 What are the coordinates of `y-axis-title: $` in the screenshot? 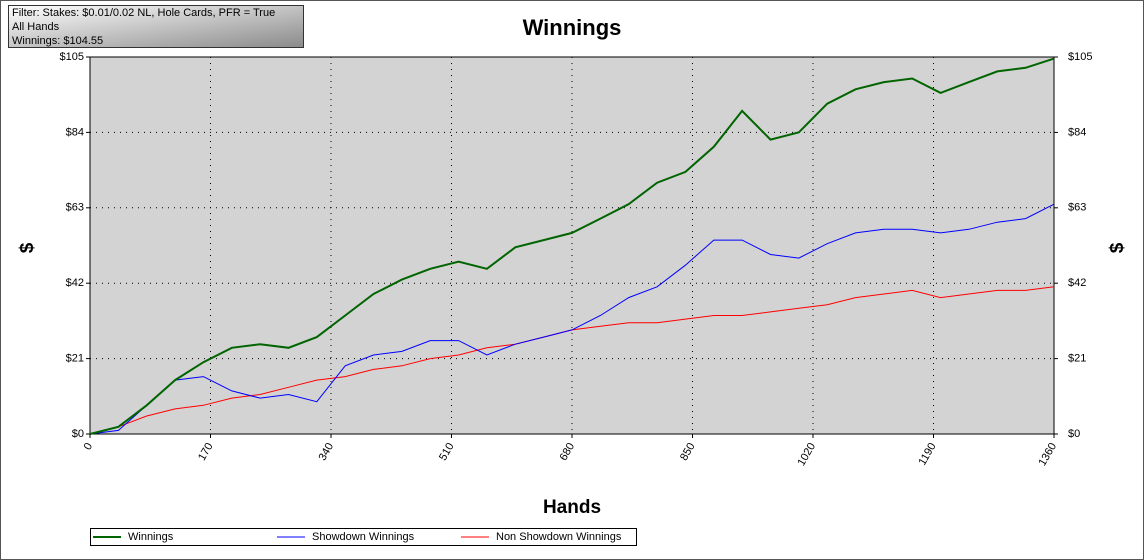 It's located at (27, 247).